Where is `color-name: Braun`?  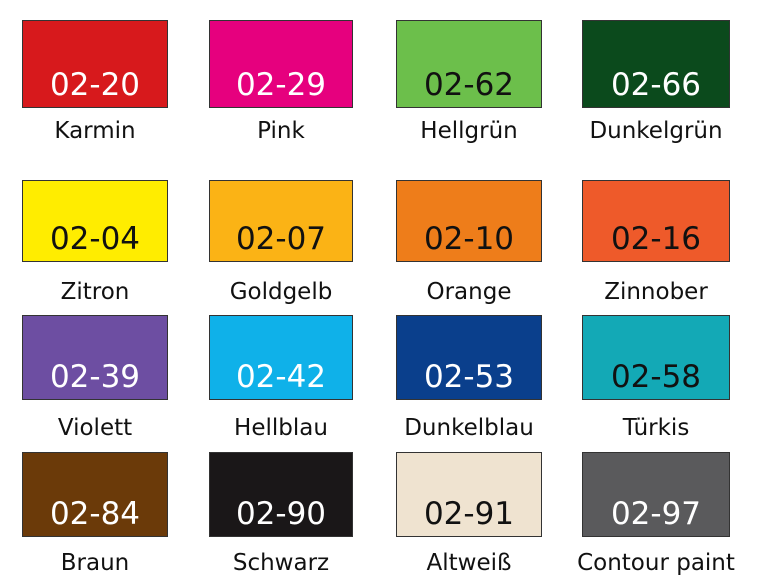 color-name: Braun is located at coordinates (95, 563).